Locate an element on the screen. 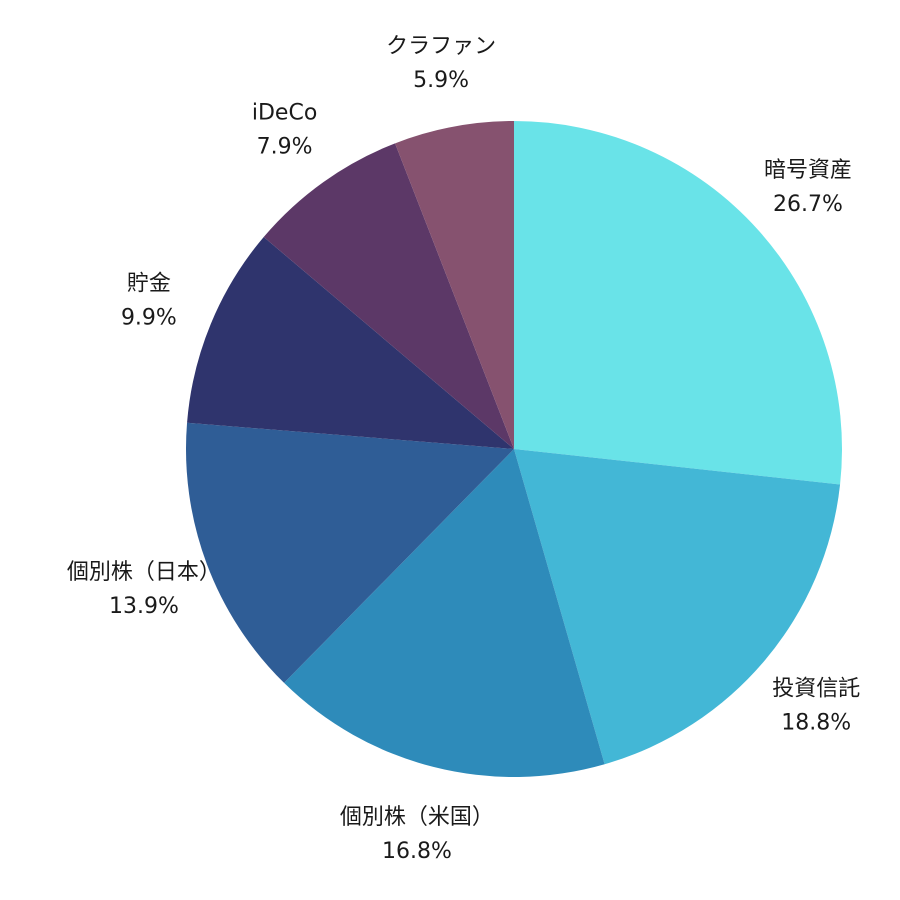 Image resolution: width=900 pixels, height=900 pixels. slice-label: 暗号資産 is located at coordinates (808, 170).